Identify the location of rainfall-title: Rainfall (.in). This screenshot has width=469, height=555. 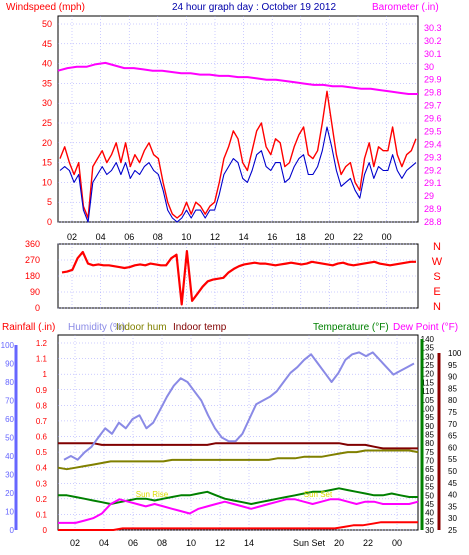
(28, 327).